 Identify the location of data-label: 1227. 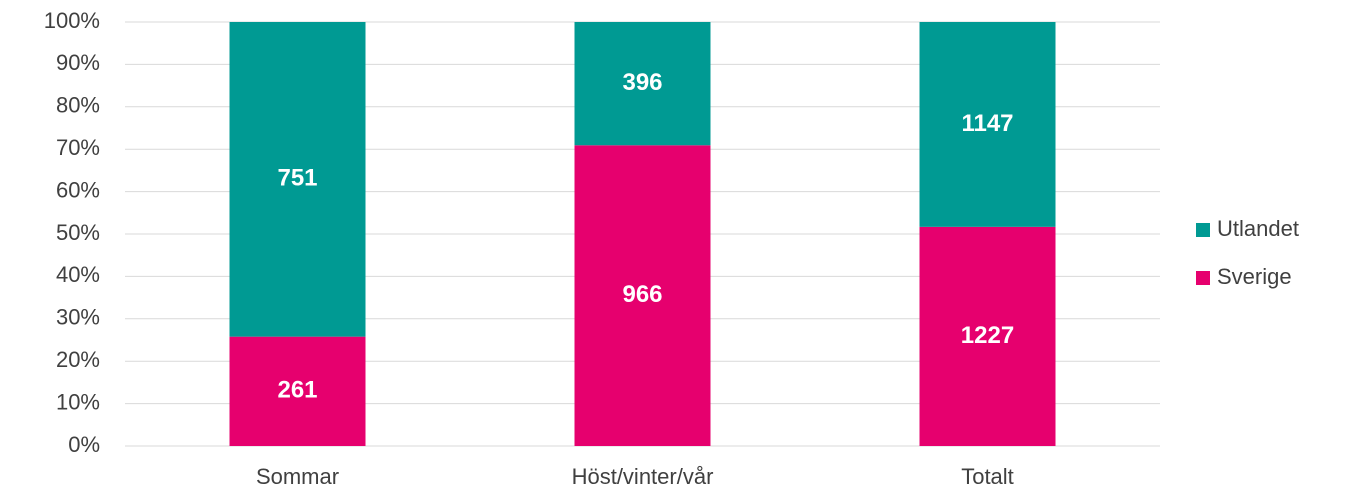
(987, 335).